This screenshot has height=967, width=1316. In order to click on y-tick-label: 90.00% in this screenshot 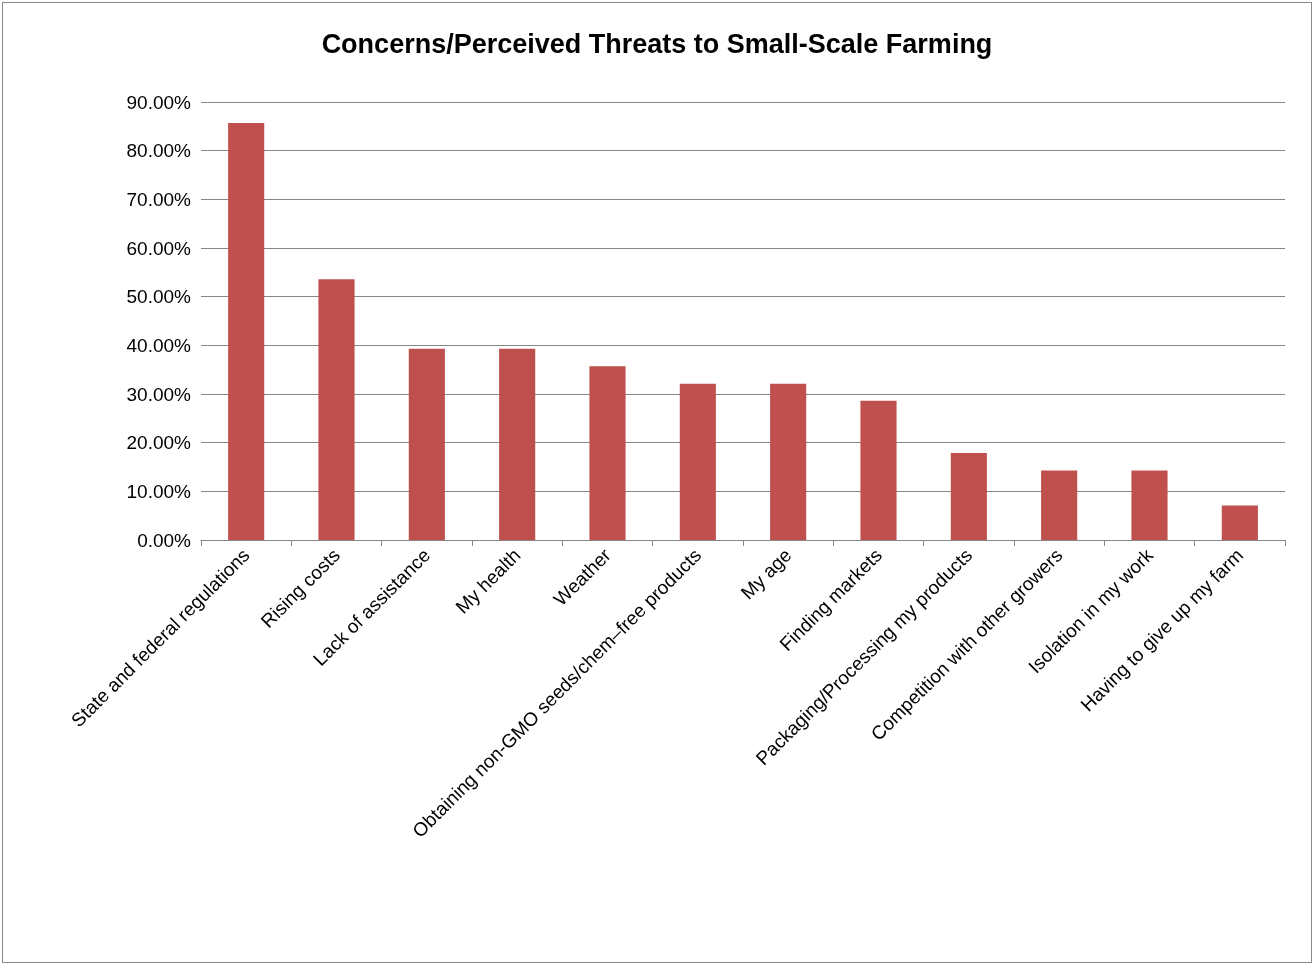, I will do `click(159, 102)`.